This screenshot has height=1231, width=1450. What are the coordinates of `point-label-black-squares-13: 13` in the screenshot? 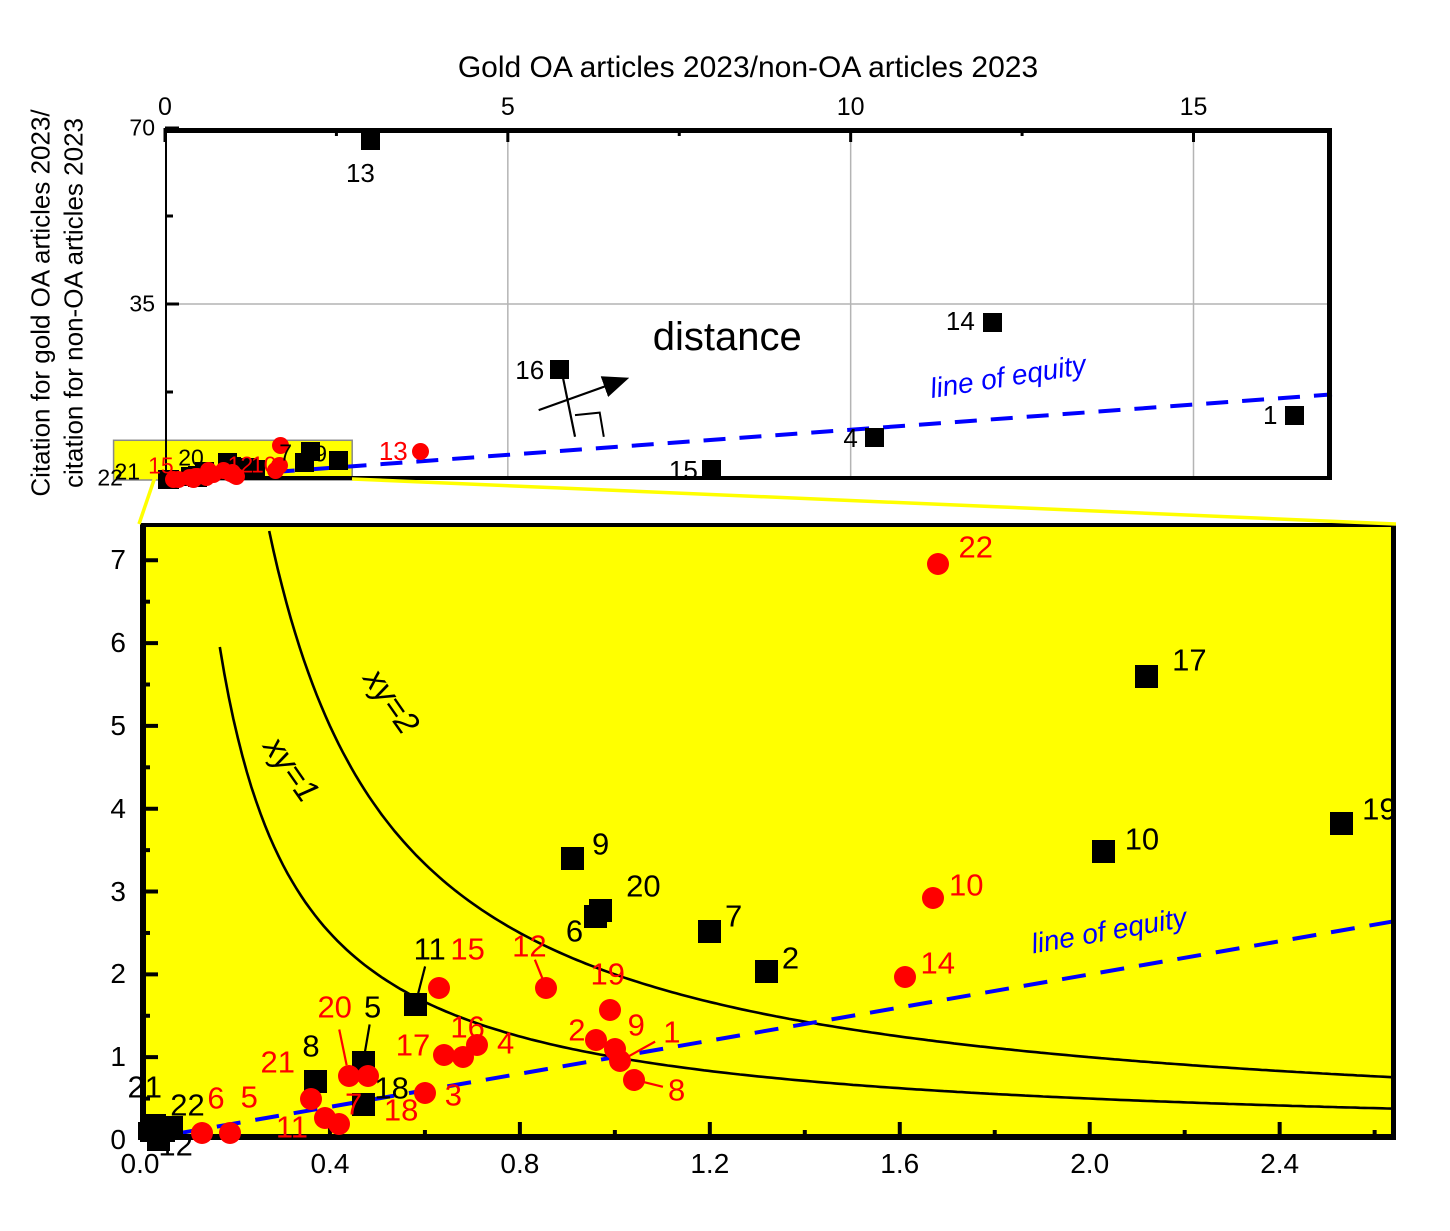 It's located at (360, 173).